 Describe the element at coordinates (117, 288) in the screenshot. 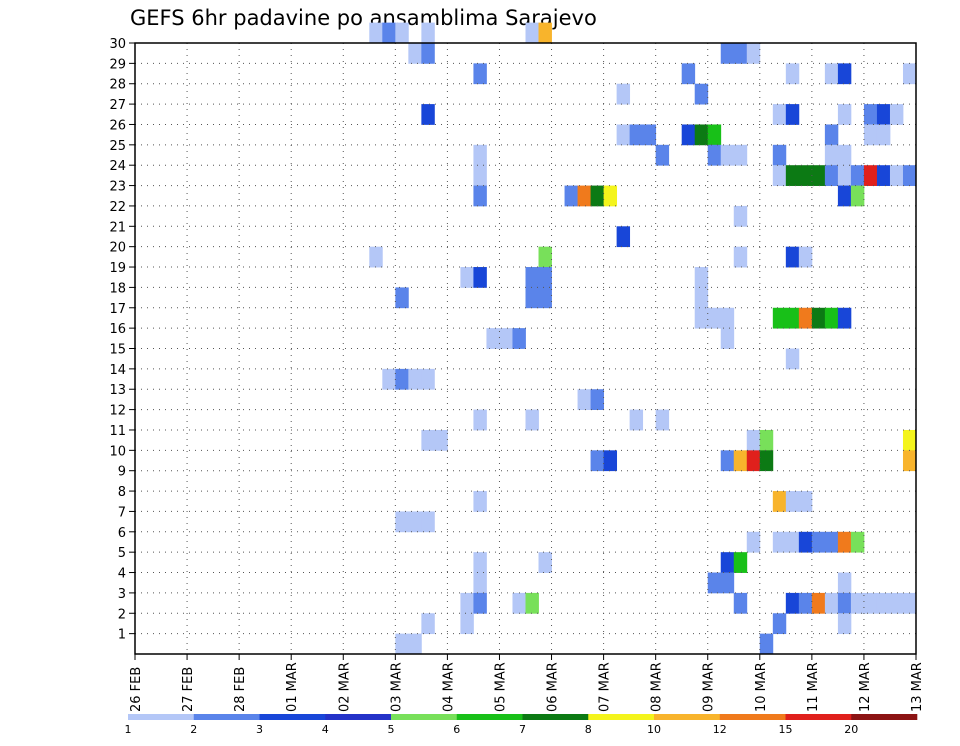

I see `y-tick-label: 18` at that location.